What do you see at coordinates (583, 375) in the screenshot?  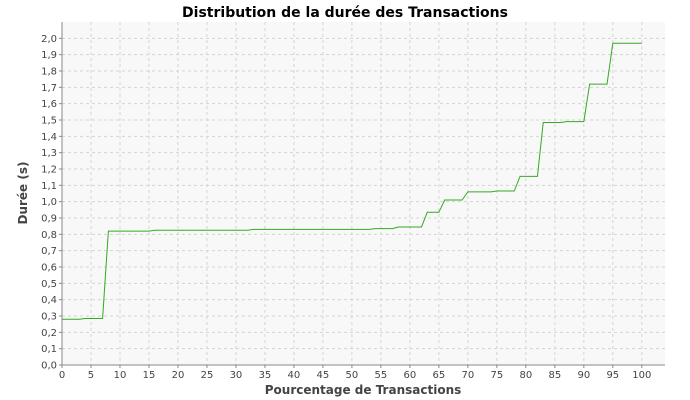 I see `x-tick-label: 90` at bounding box center [583, 375].